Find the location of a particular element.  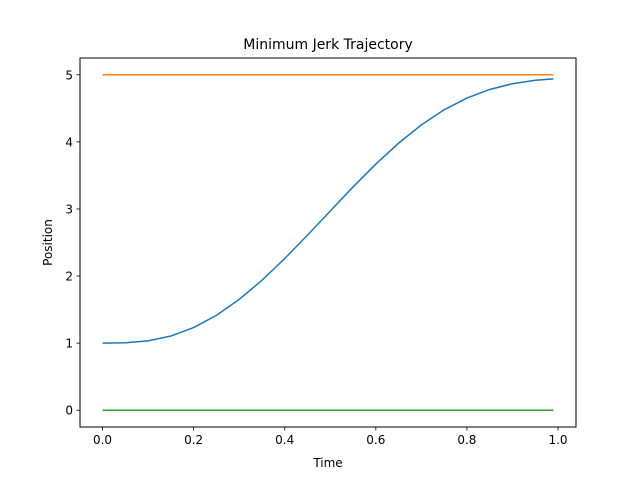

y-tick-label: 2 is located at coordinates (69, 277).